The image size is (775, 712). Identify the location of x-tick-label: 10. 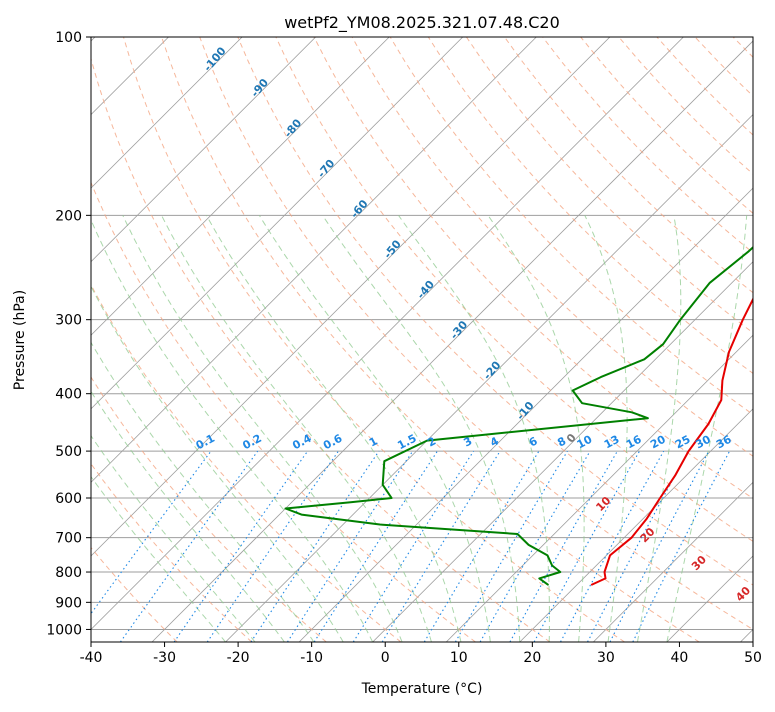
(459, 658).